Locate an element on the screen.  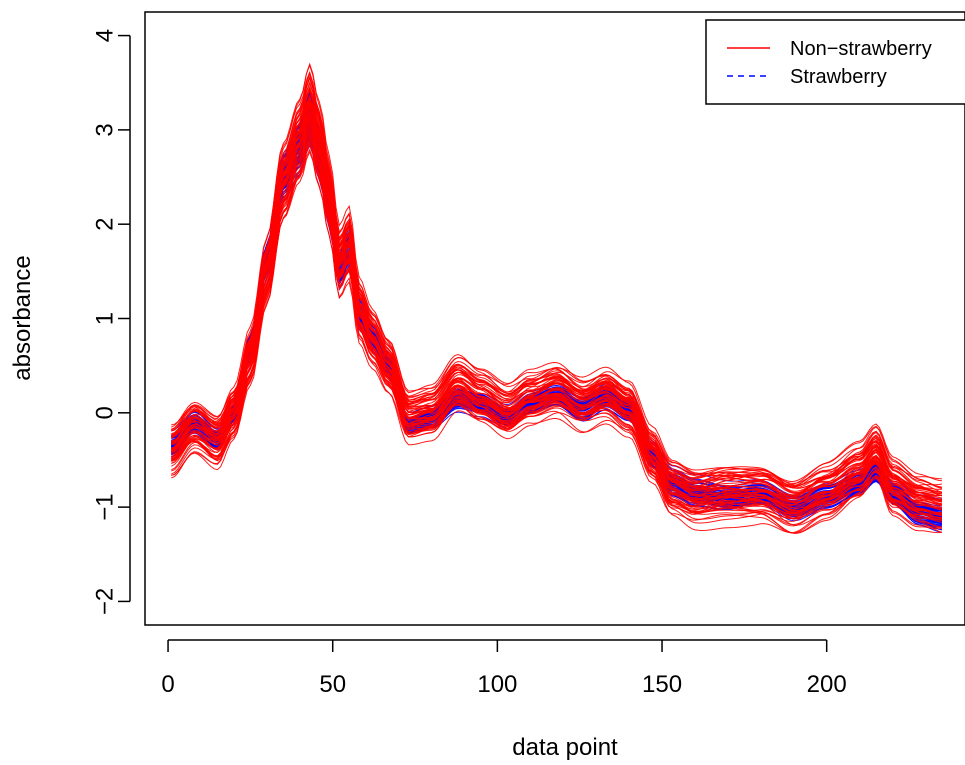
y-tick-label: −2 is located at coordinates (104, 601).